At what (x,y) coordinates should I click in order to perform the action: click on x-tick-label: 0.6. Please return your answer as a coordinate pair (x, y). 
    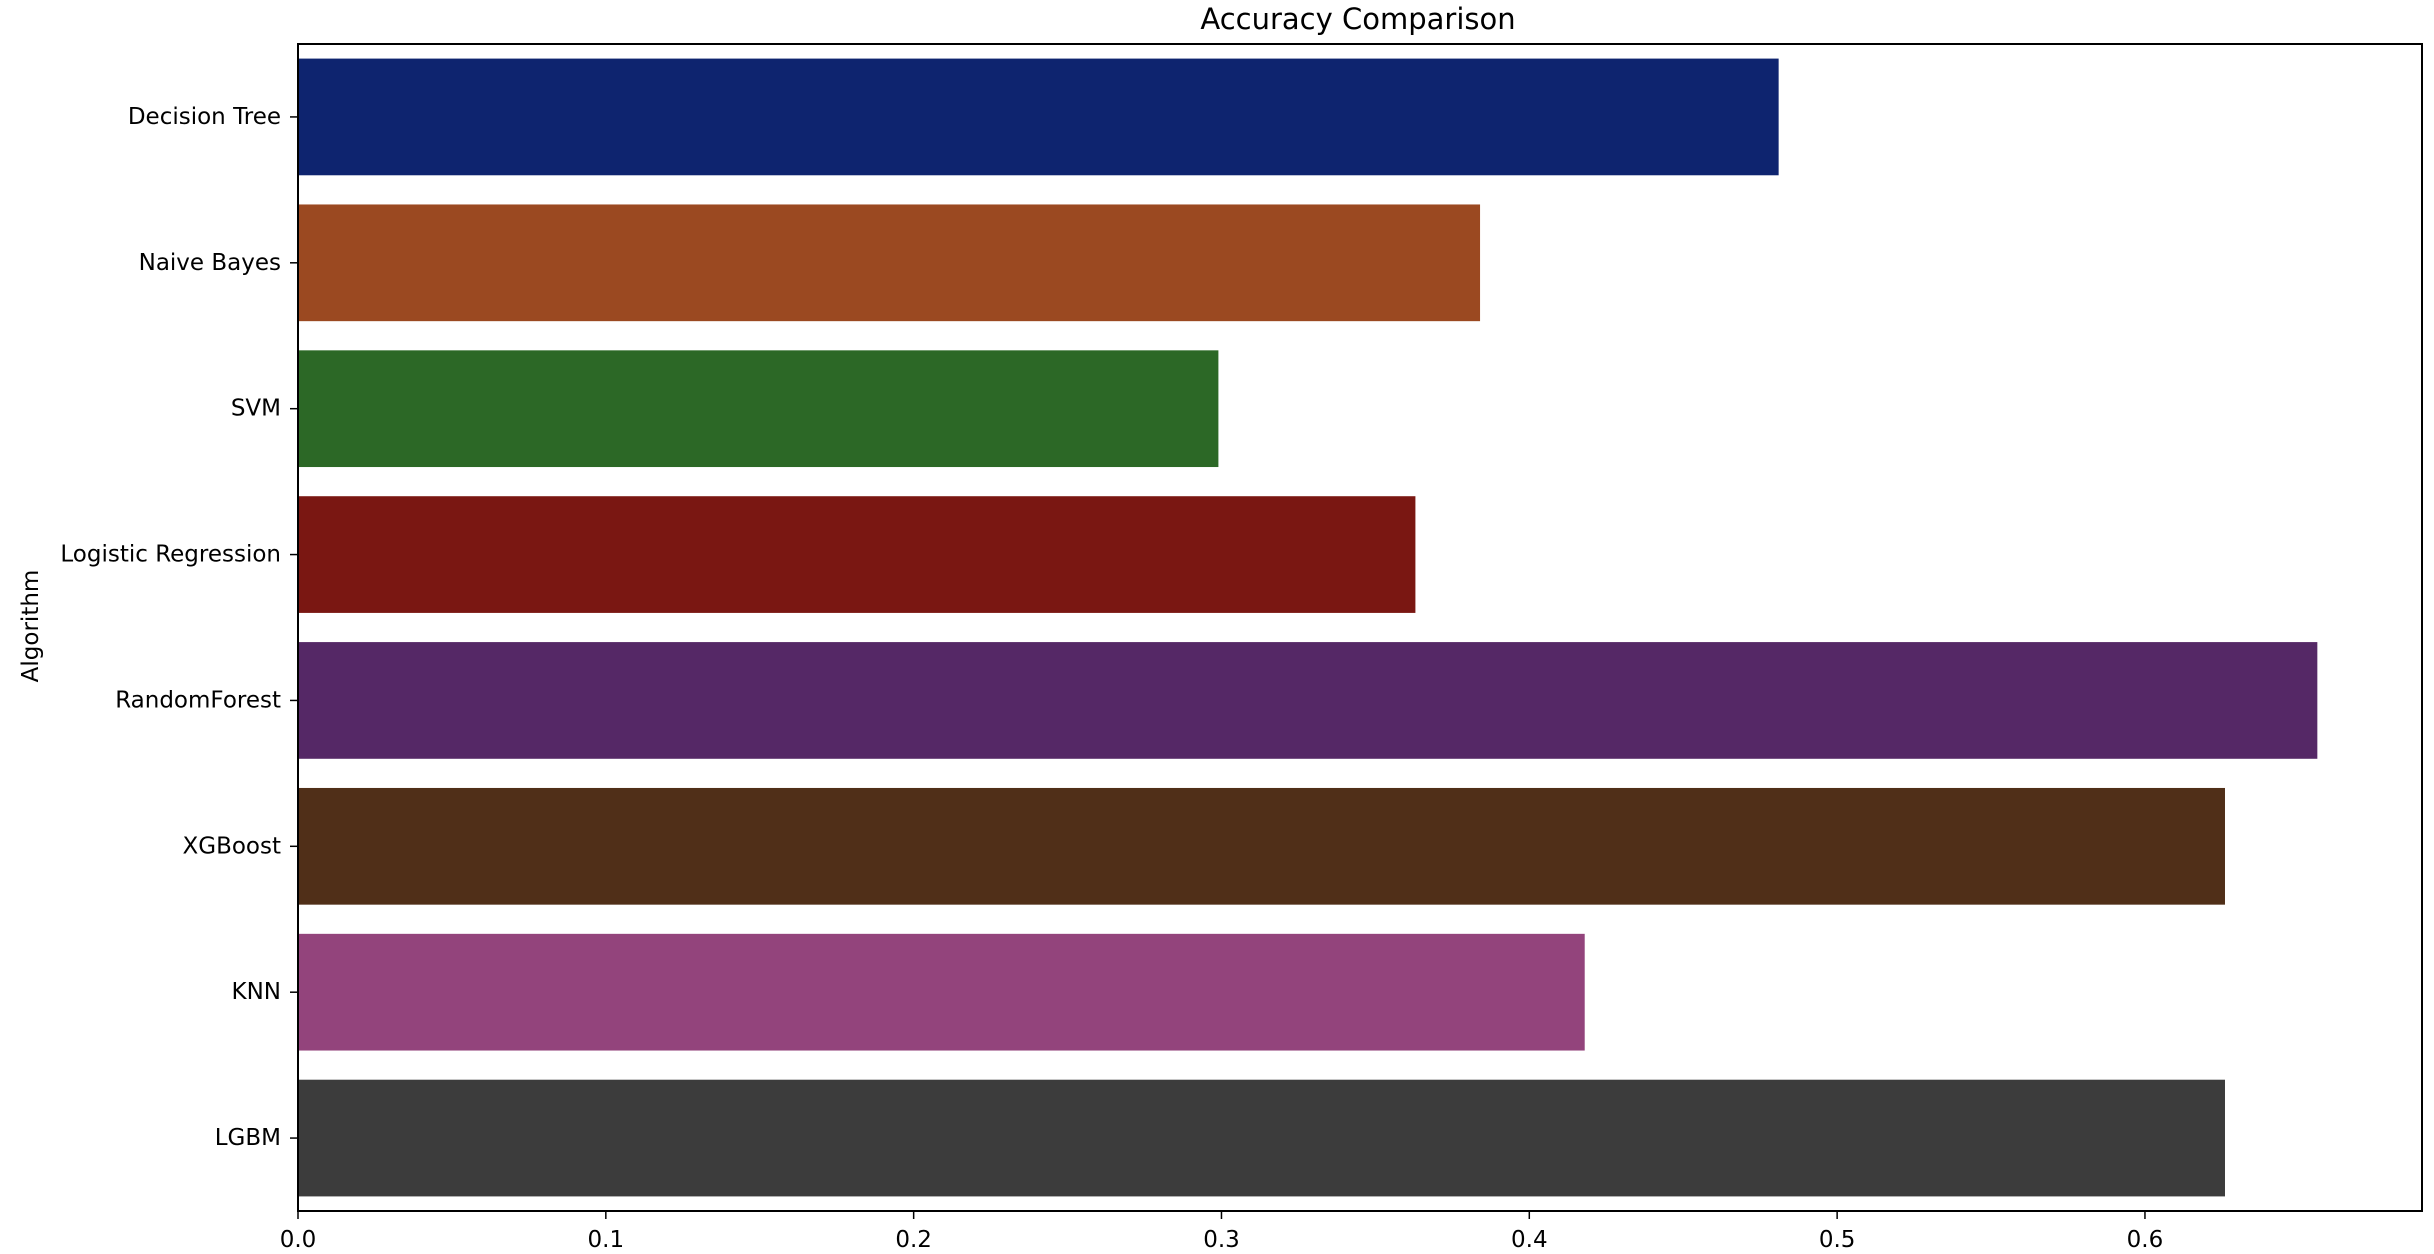
    Looking at the image, I should click on (2145, 1240).